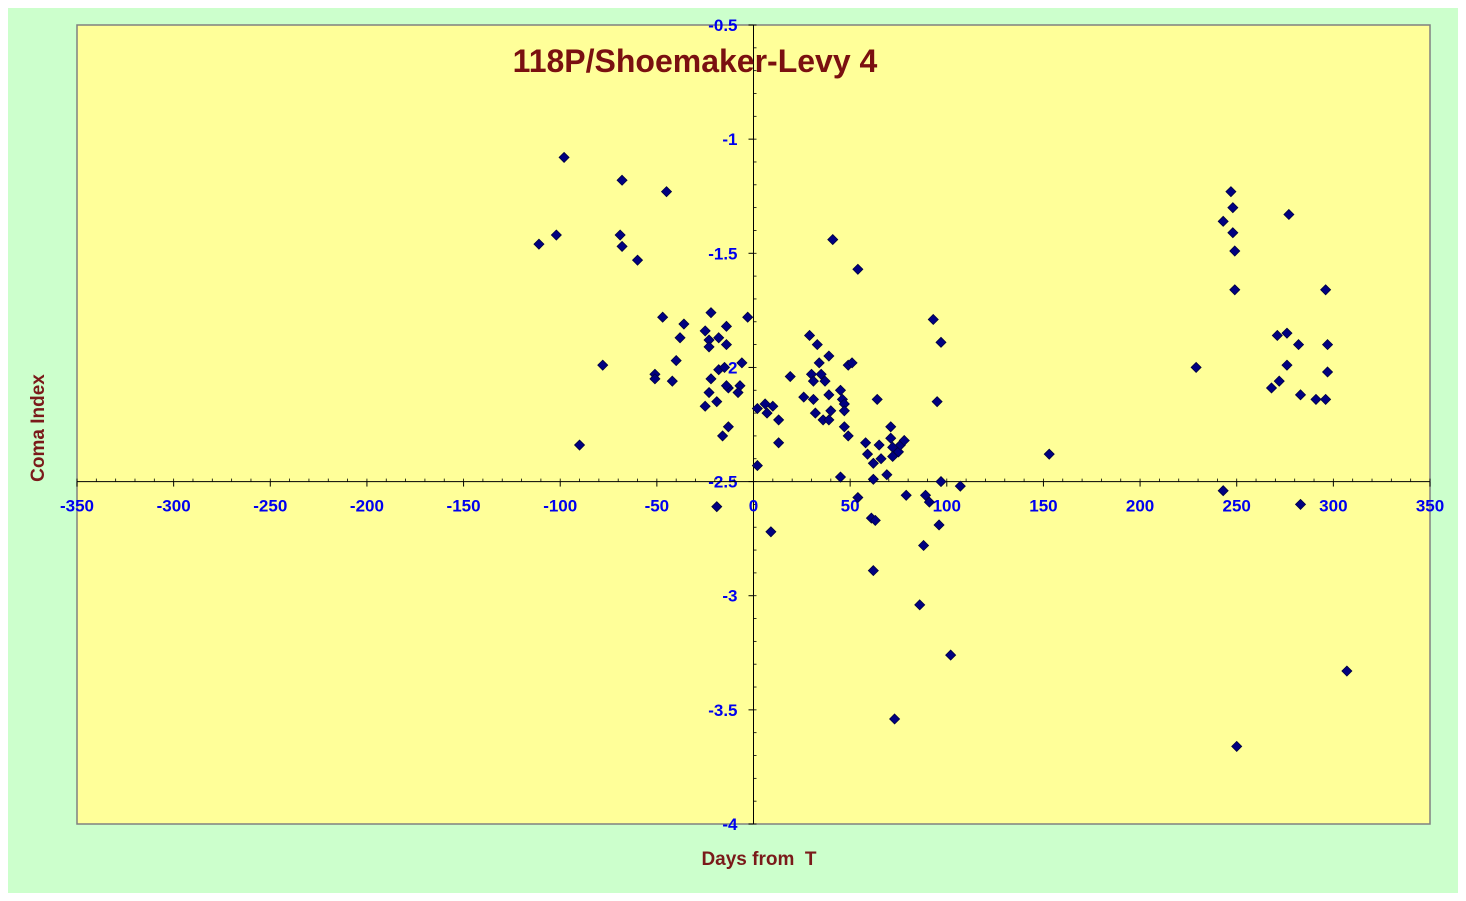  Describe the element at coordinates (722, 710) in the screenshot. I see `y-tick-label: -3.5` at that location.